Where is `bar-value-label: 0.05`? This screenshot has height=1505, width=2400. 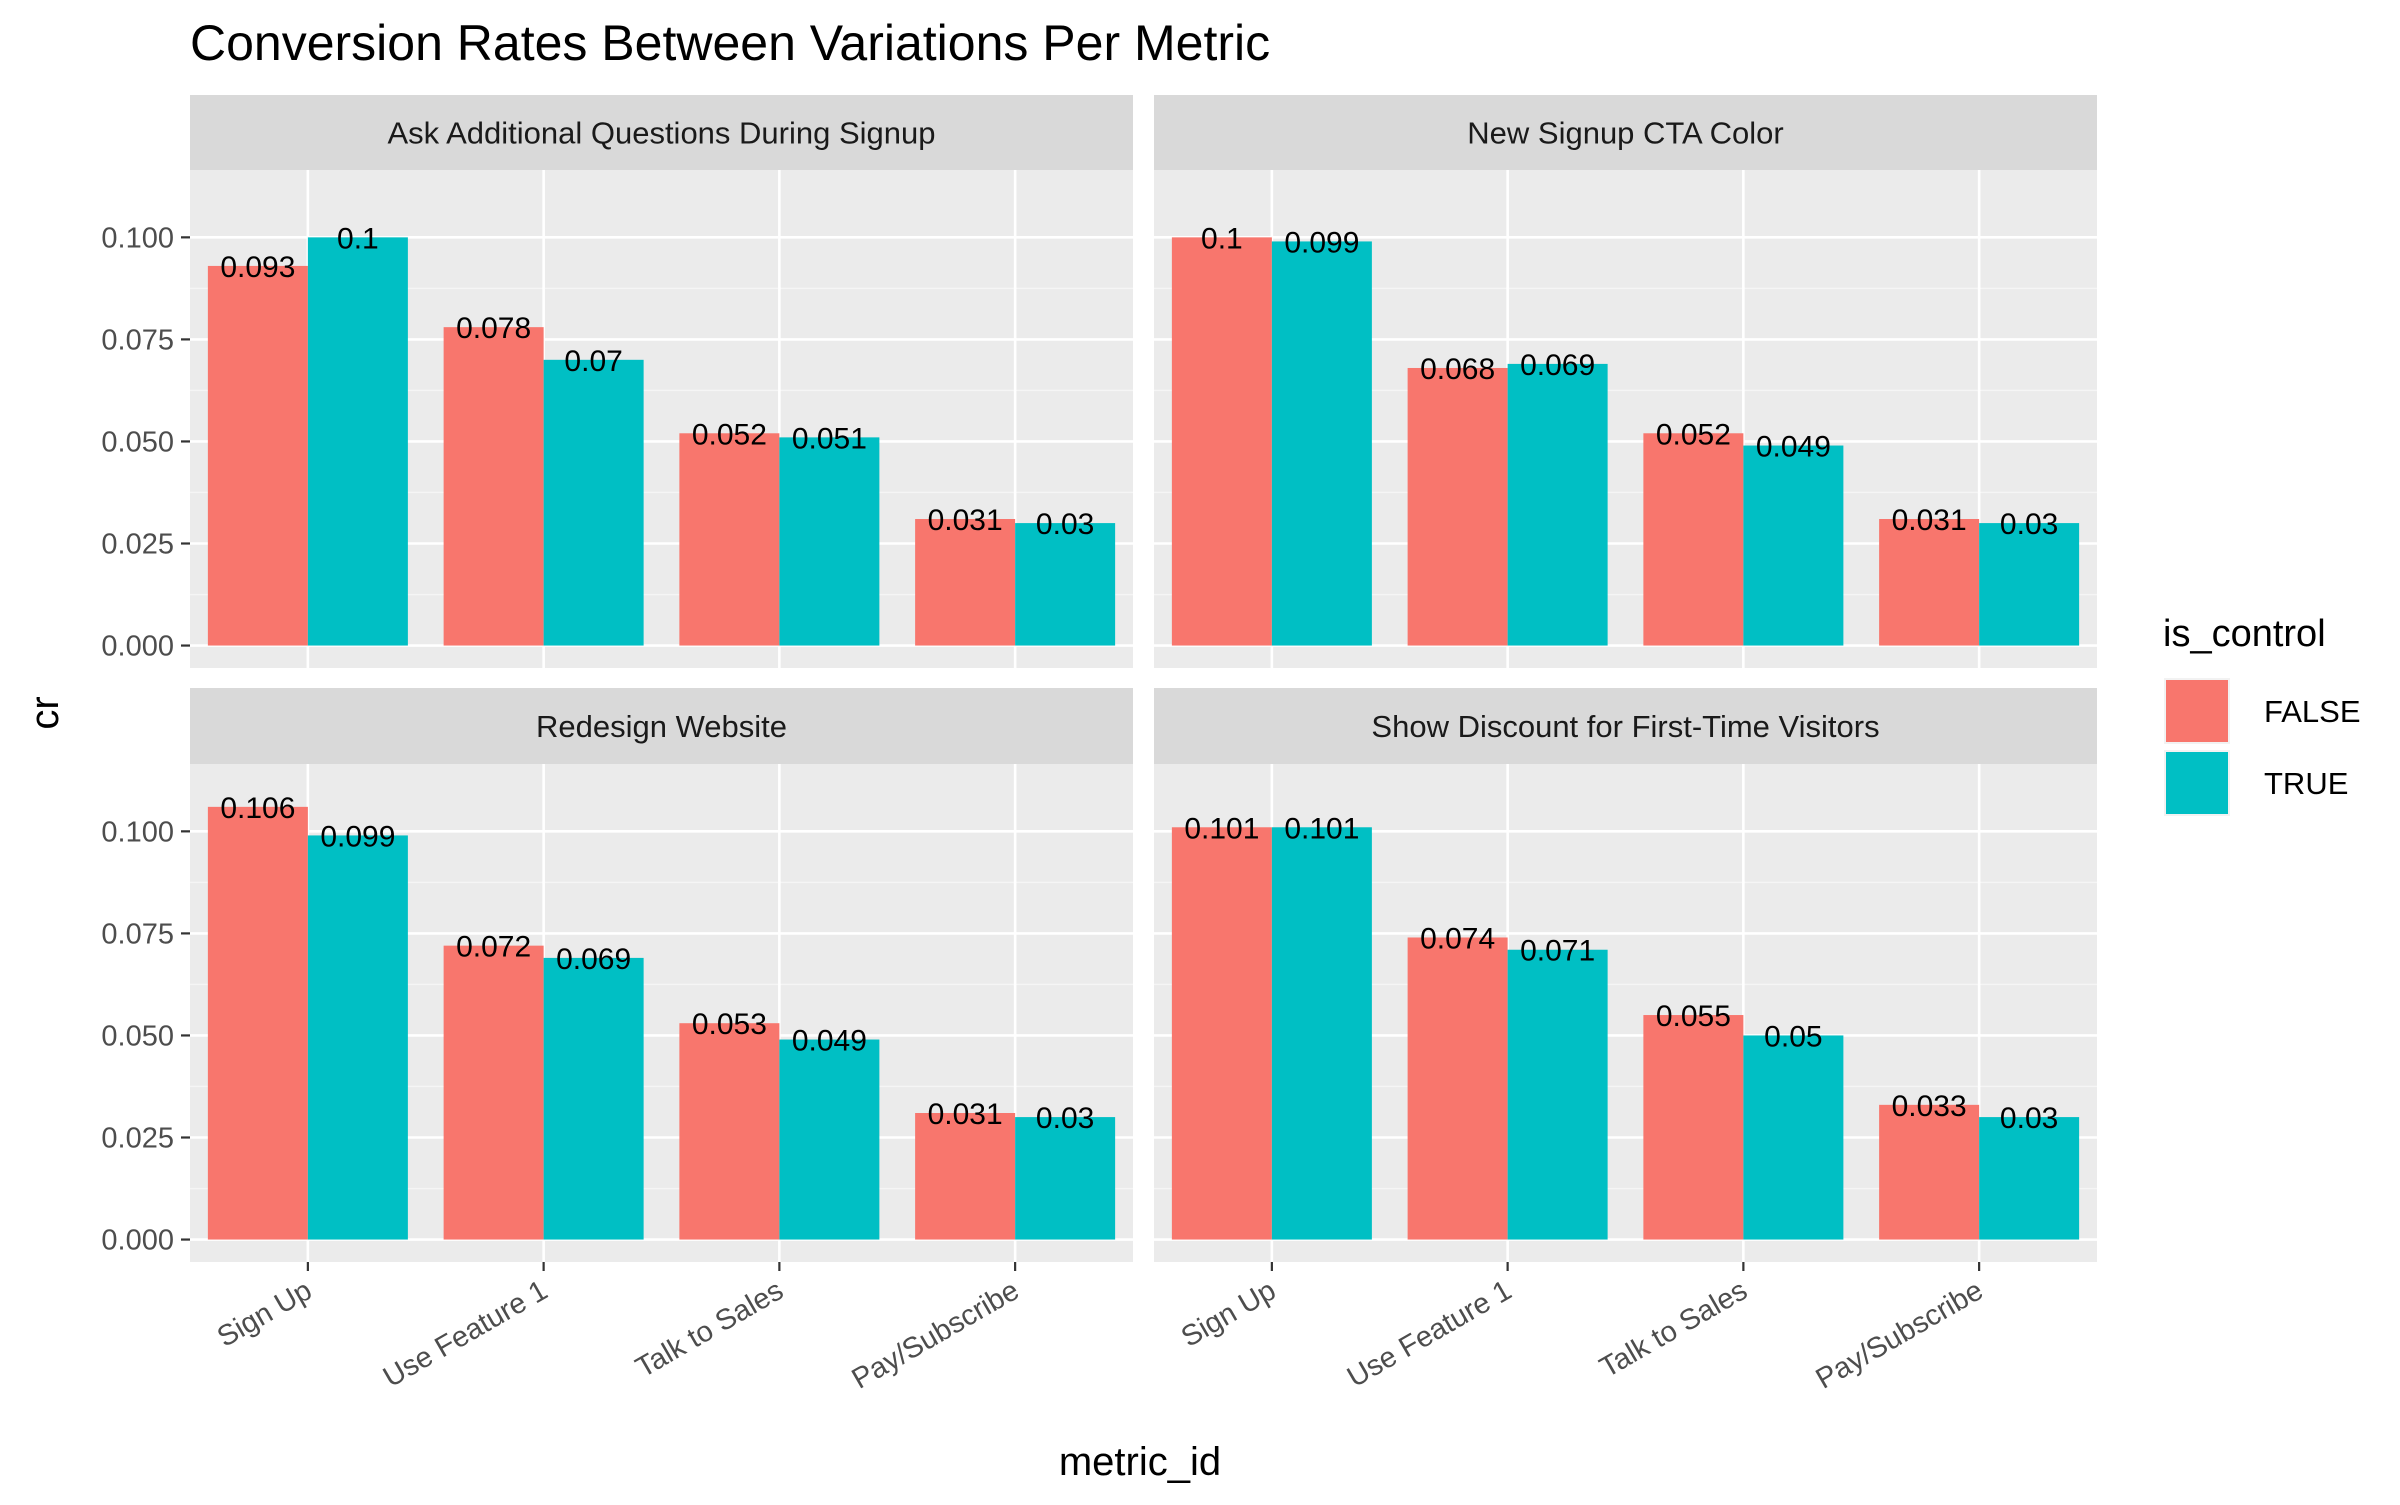 bar-value-label: 0.05 is located at coordinates (1793, 1036).